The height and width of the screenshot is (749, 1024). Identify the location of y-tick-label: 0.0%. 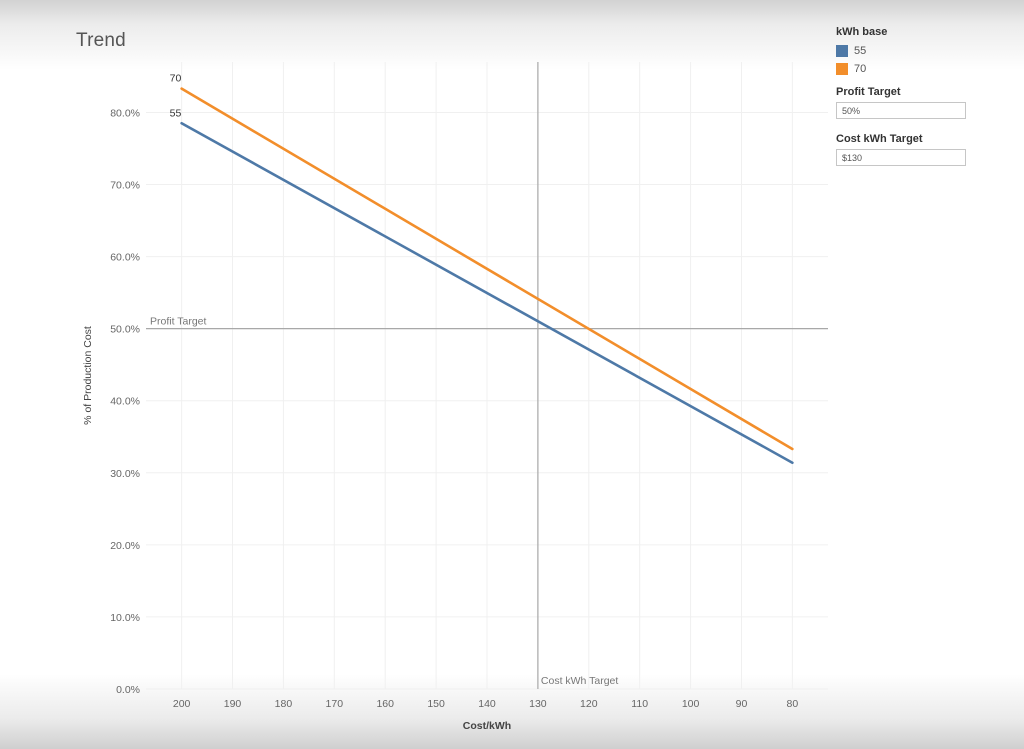
(128, 690).